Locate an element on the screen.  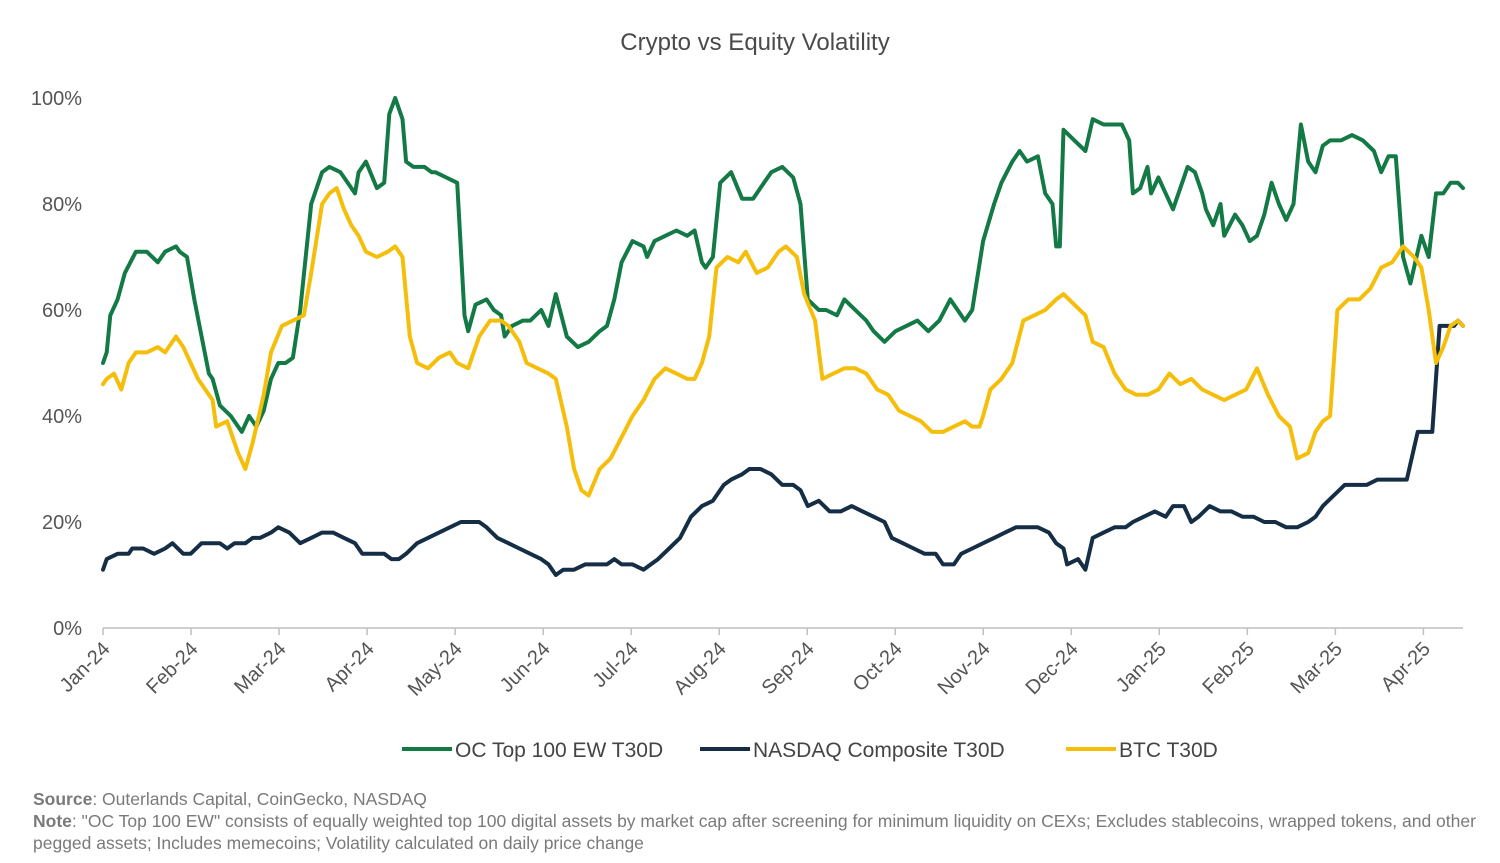
x-tick-label: Jun-24 is located at coordinates (525, 667).